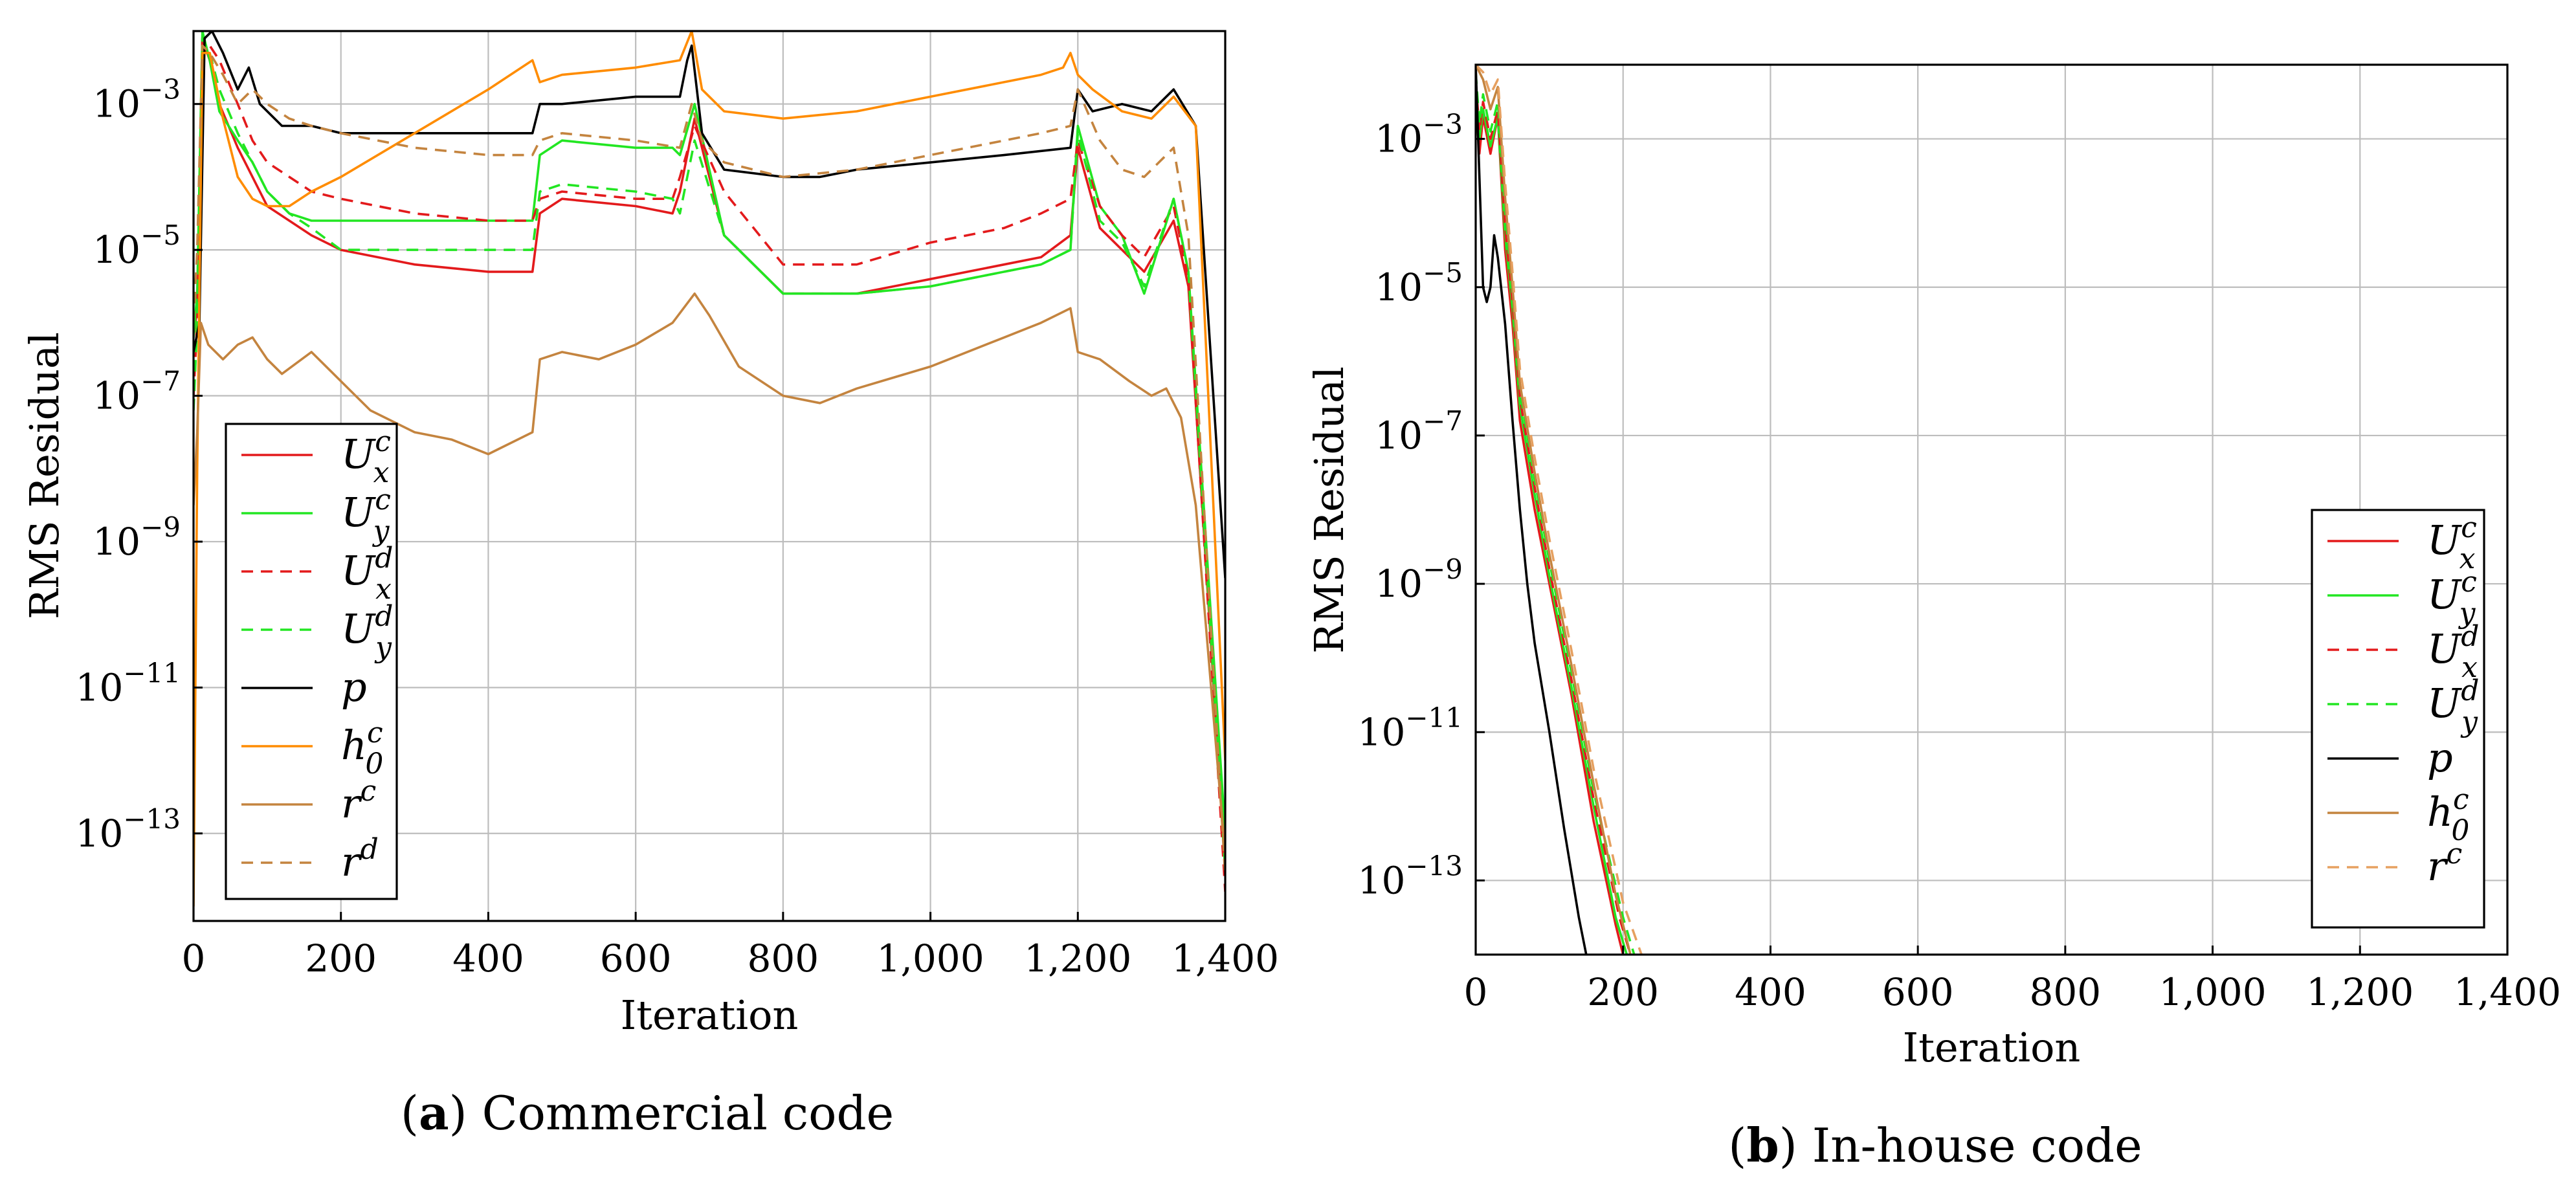 Image resolution: width=2576 pixels, height=1196 pixels. Describe the element at coordinates (1795, 1146) in the screenshot. I see `caption-b-close-paren: )` at that location.